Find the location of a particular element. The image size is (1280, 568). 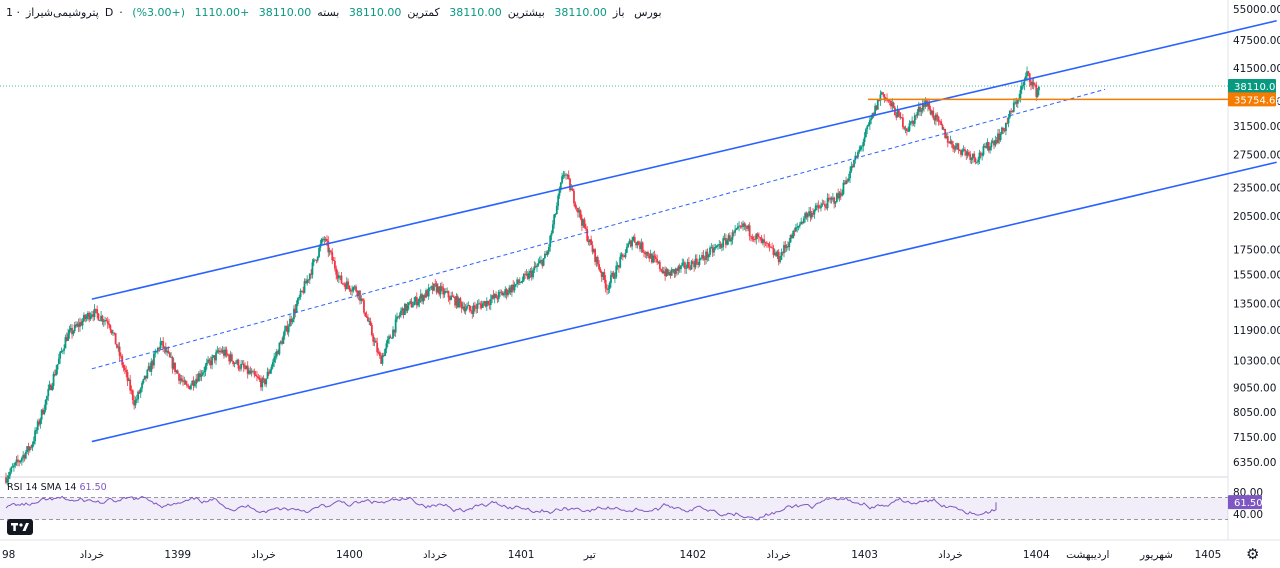

rsi-line is located at coordinates (501, 508).